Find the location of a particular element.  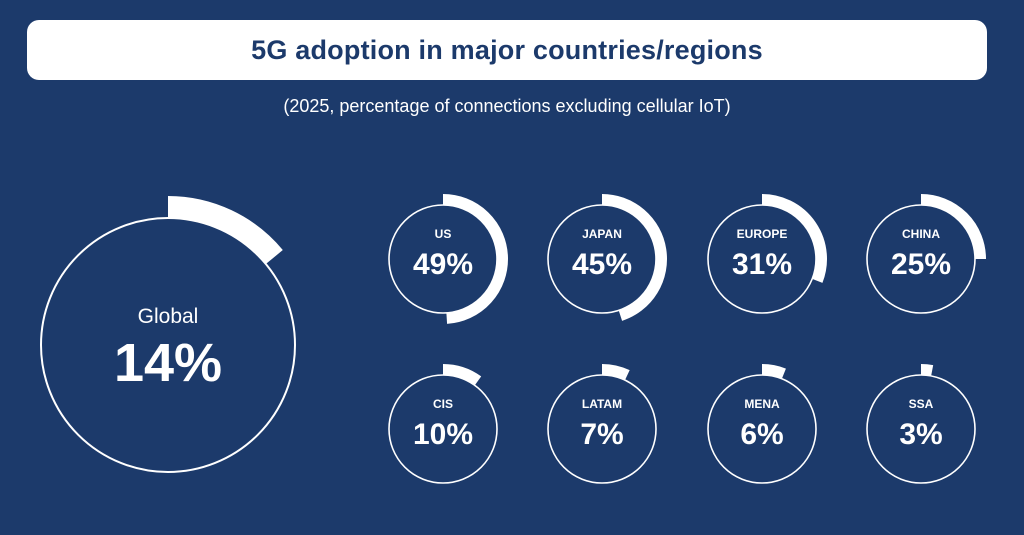

donut-us: US 49% is located at coordinates (448, 259).